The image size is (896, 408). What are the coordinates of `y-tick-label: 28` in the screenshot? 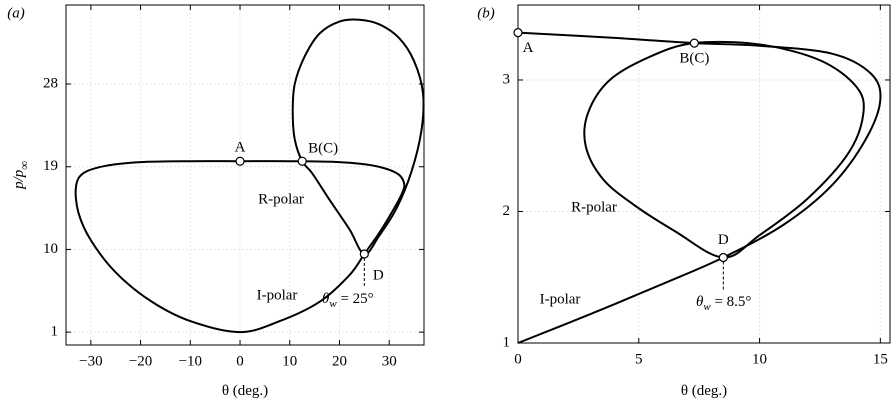 It's located at (50, 83).